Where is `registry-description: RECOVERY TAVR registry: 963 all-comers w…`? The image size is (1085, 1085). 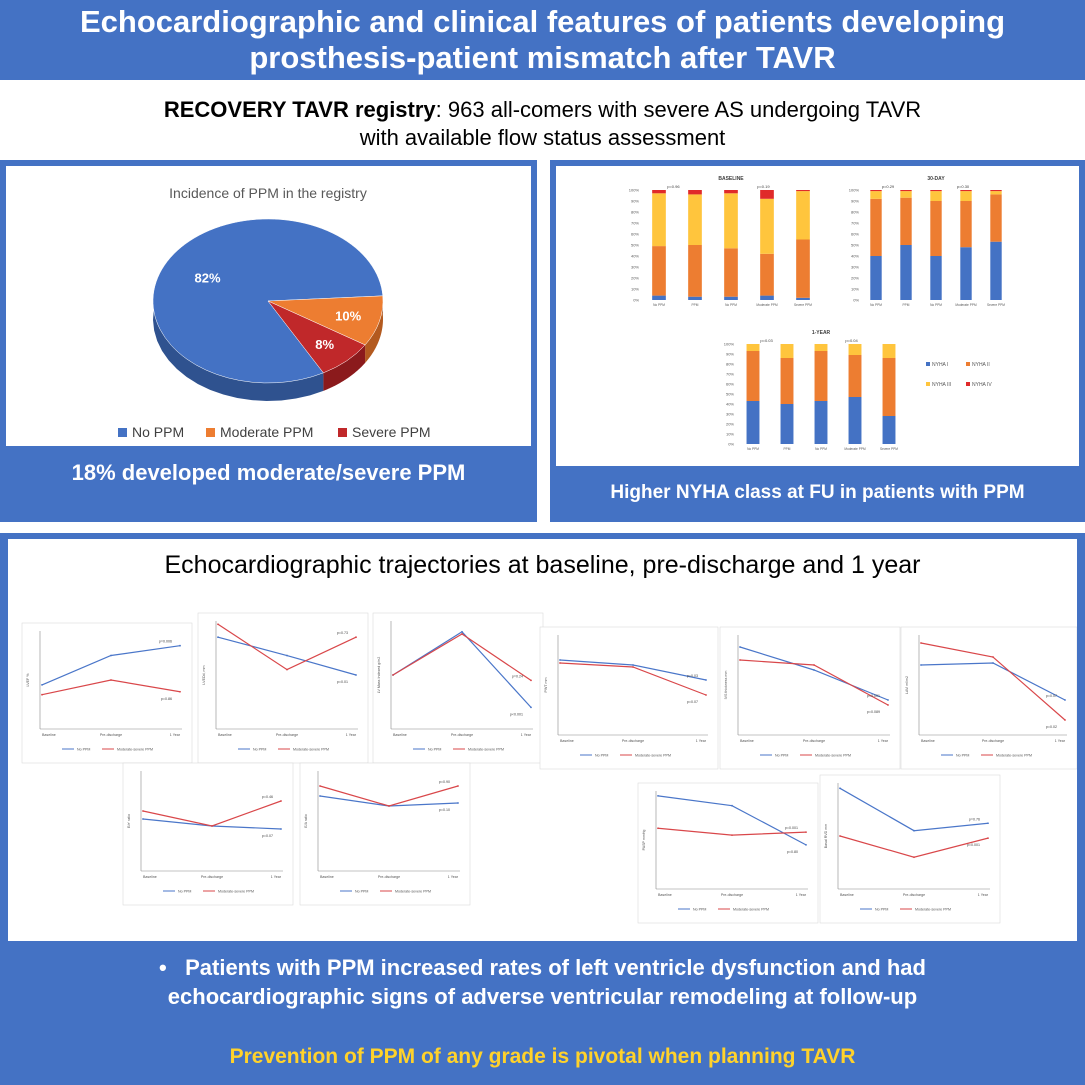 registry-description: RECOVERY TAVR registry: 963 all-comers w… is located at coordinates (542, 124).